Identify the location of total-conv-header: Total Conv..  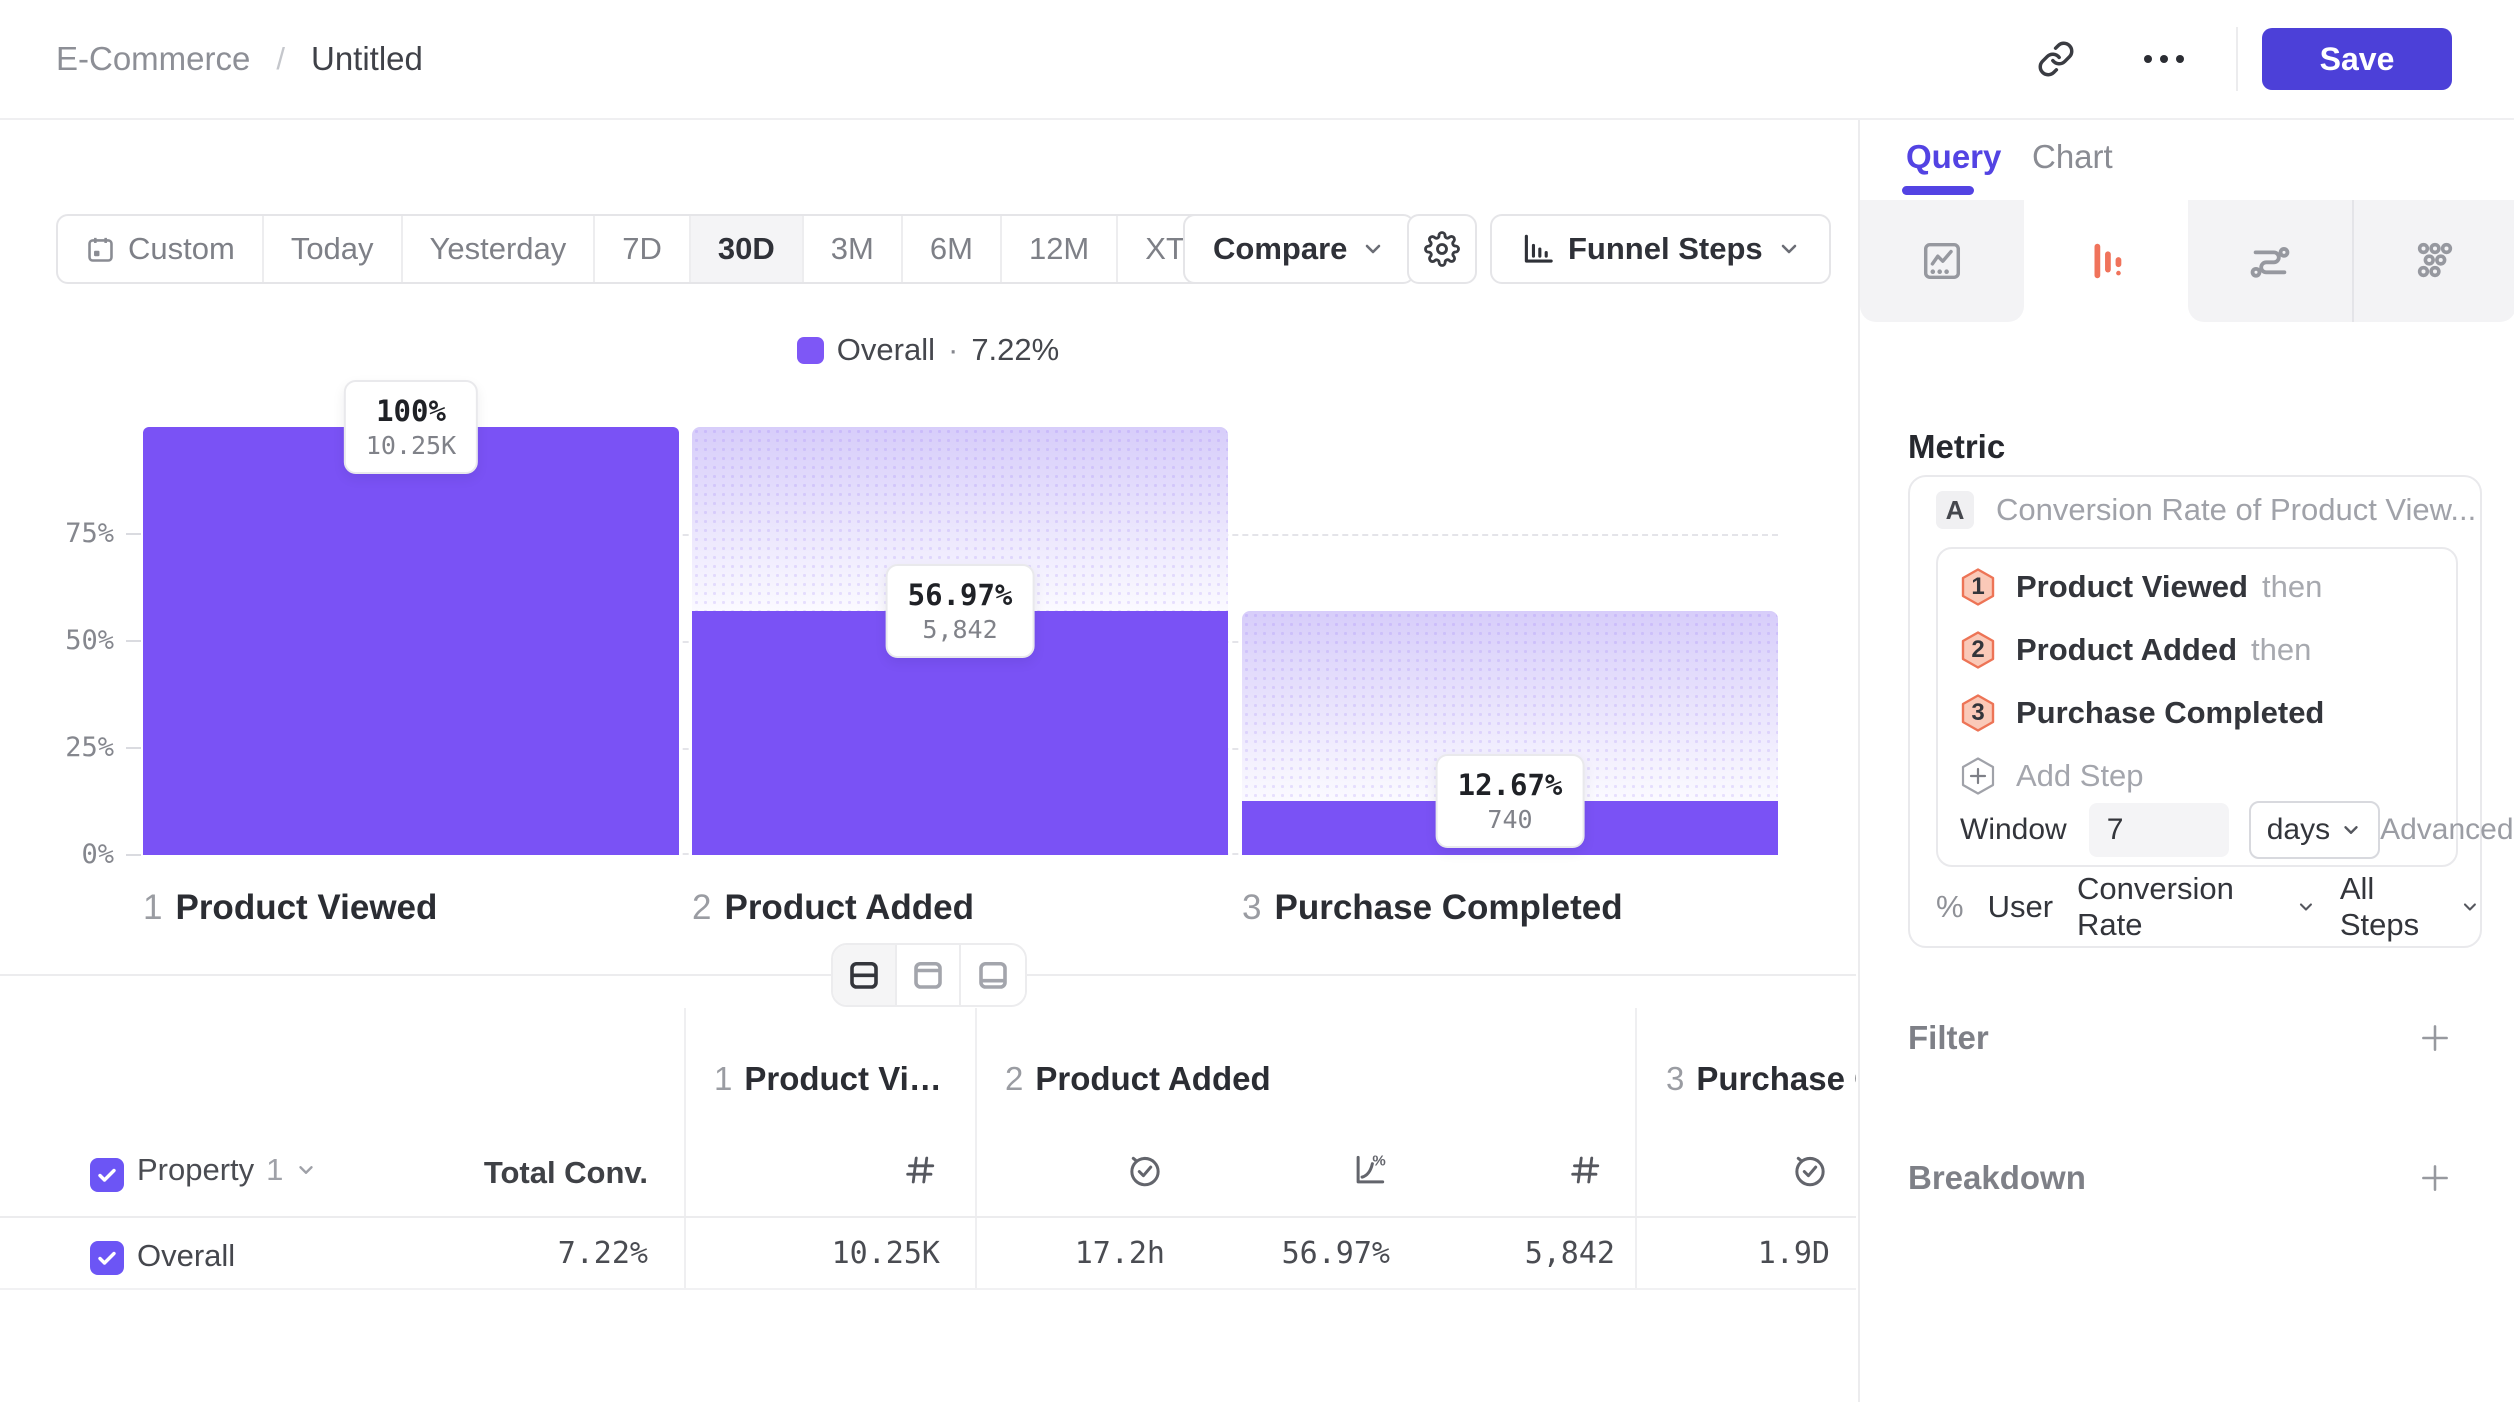
(565, 1172).